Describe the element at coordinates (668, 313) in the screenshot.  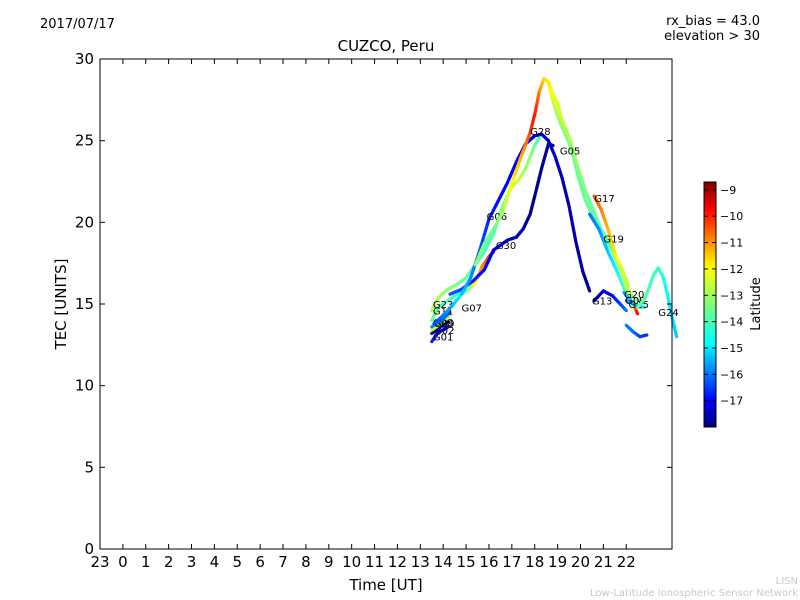
I see `satellite-label: G24` at that location.